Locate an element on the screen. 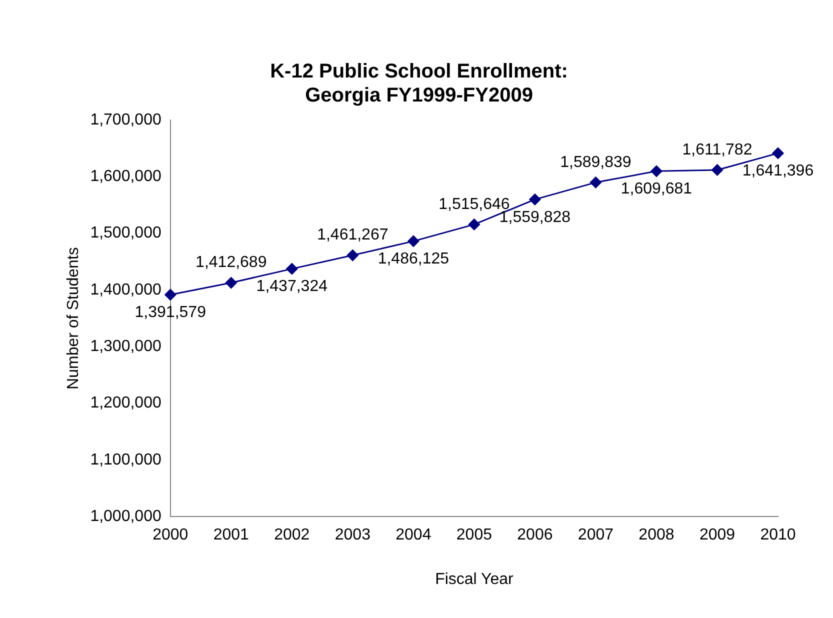  y-tick-label: 1,300,000 is located at coordinates (126, 347).